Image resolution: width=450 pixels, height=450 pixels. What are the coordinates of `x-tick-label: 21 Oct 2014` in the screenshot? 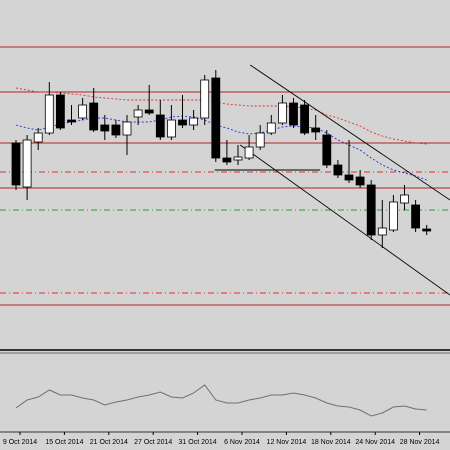 It's located at (109, 442).